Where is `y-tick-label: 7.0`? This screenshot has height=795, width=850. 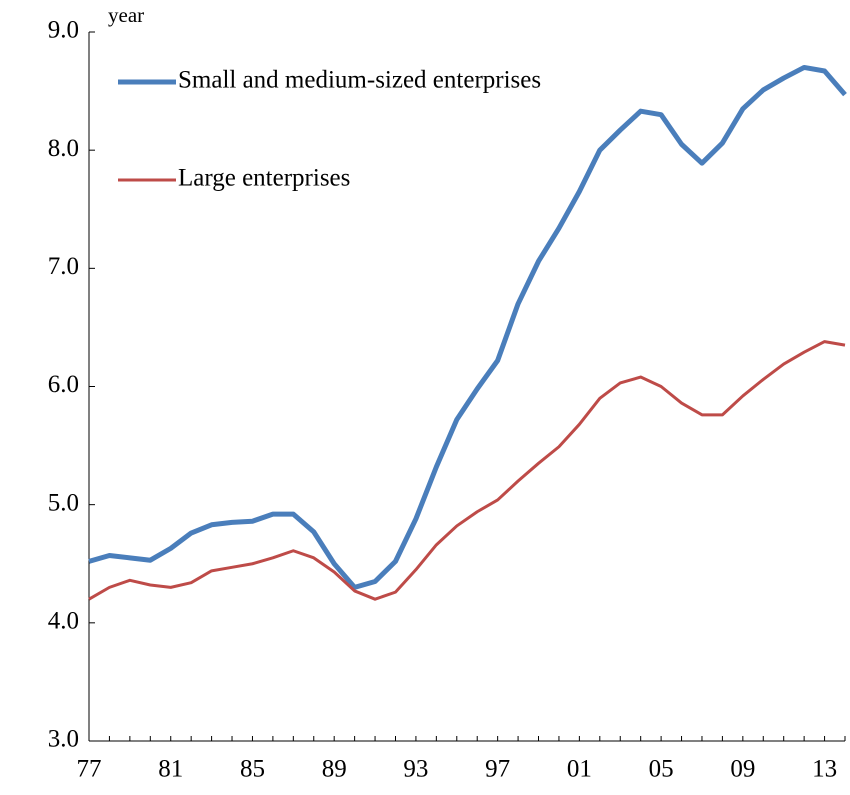
y-tick-label: 7.0 is located at coordinates (63, 266).